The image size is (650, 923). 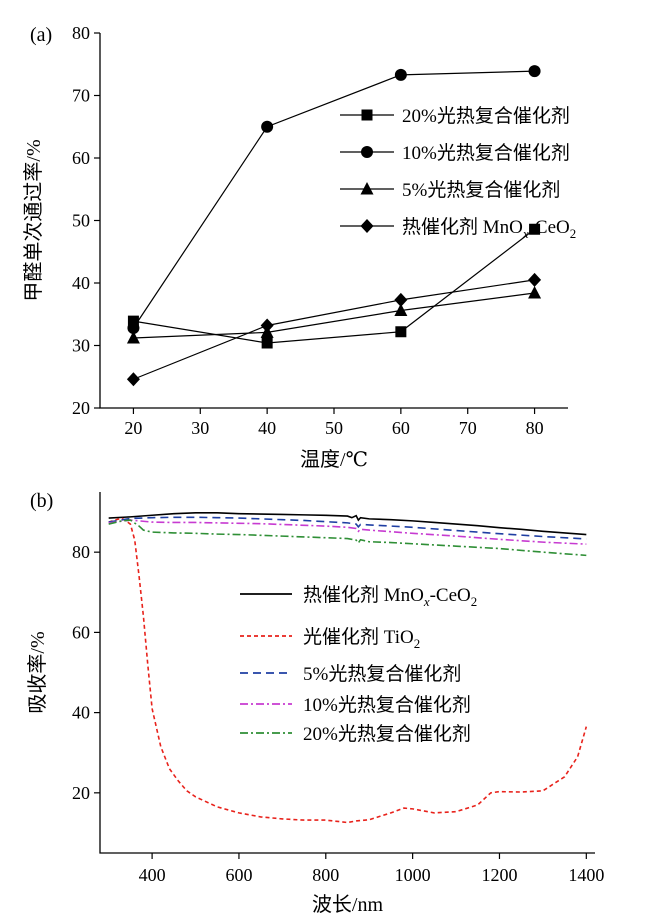 I want to click on panel-b-x-tick-label: 1400, so click(x=586, y=875).